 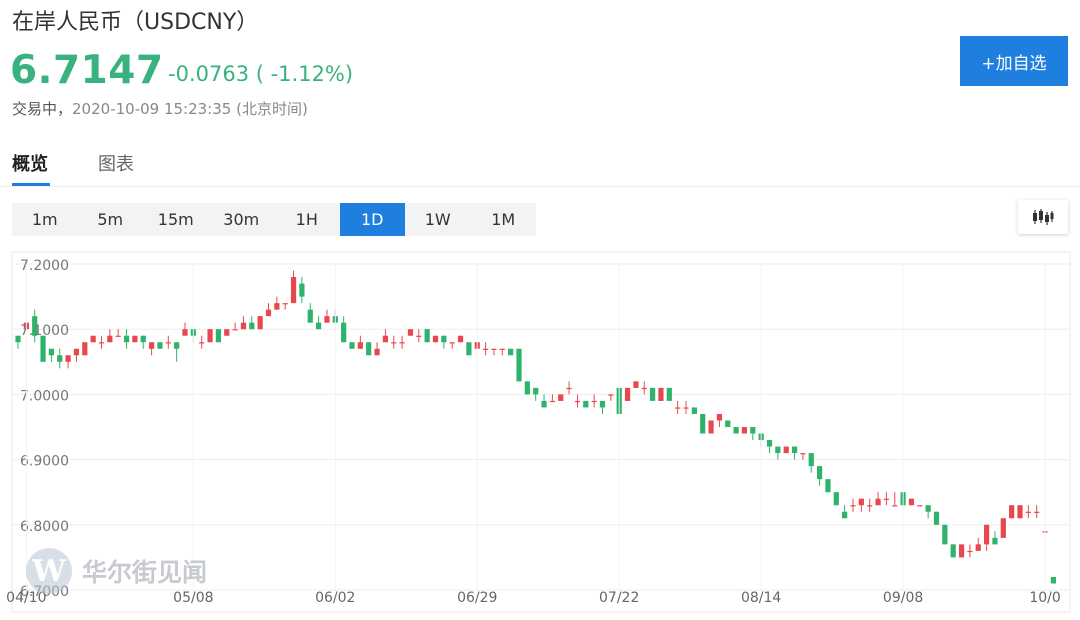 What do you see at coordinates (87, 70) in the screenshot?
I see `current-price: 6.7147` at bounding box center [87, 70].